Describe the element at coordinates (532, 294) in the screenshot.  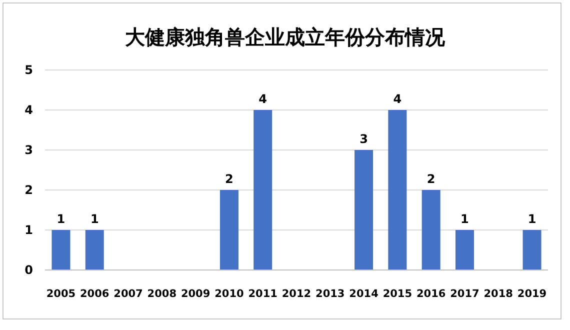
I see `x-tick-label: 2019` at that location.